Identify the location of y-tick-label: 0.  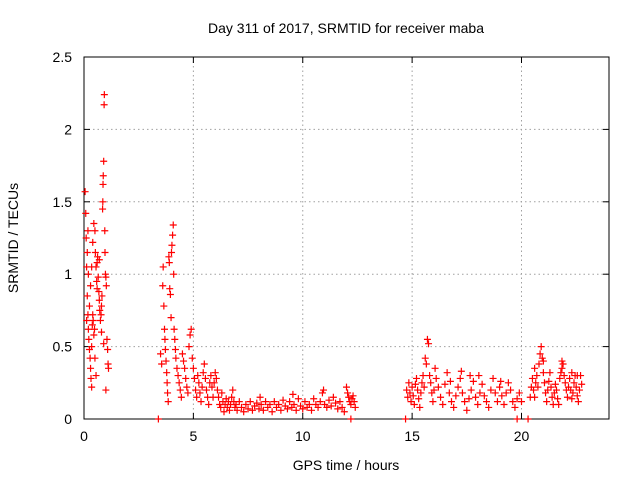
(68, 419).